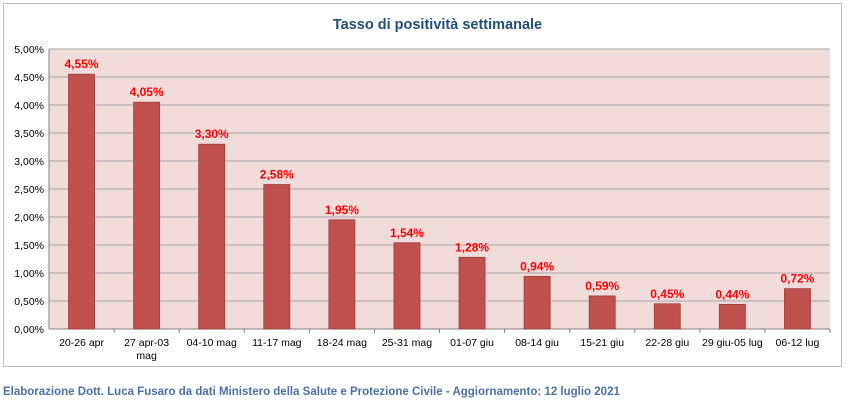  I want to click on chart-title: Tasso di positività settimanale, so click(437, 25).